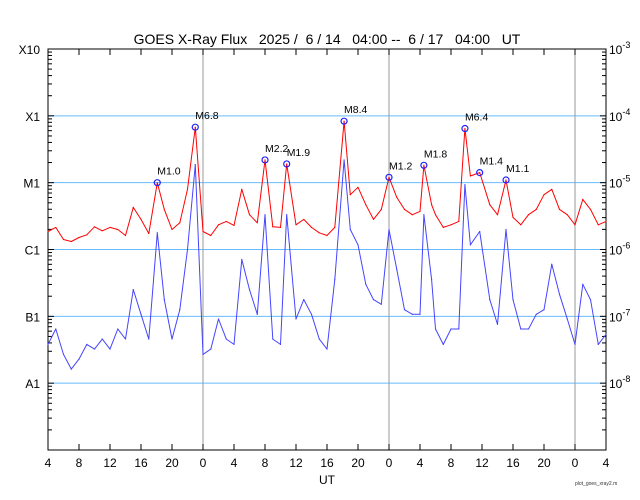  What do you see at coordinates (358, 463) in the screenshot?
I see `x-tick-label: 20` at bounding box center [358, 463].